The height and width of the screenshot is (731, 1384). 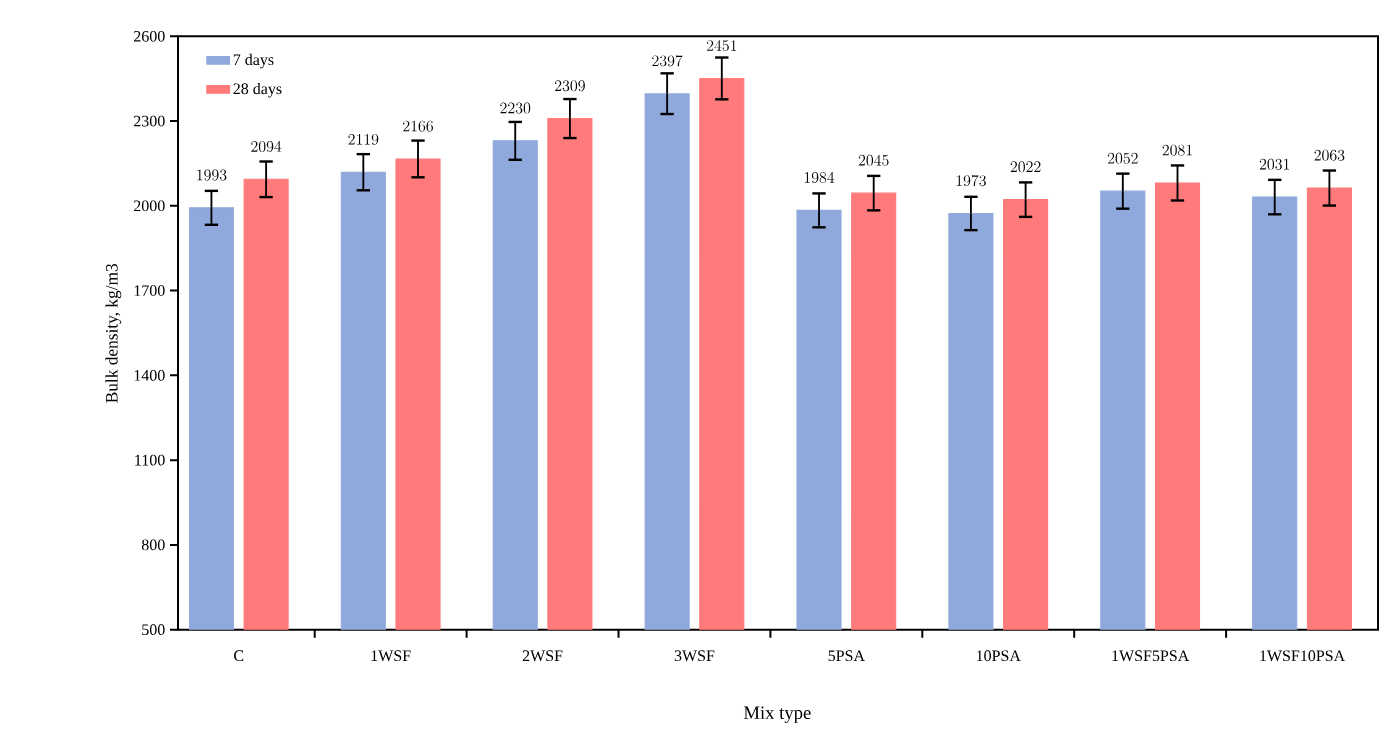 I want to click on y-tick-label: 1400, so click(x=149, y=375).